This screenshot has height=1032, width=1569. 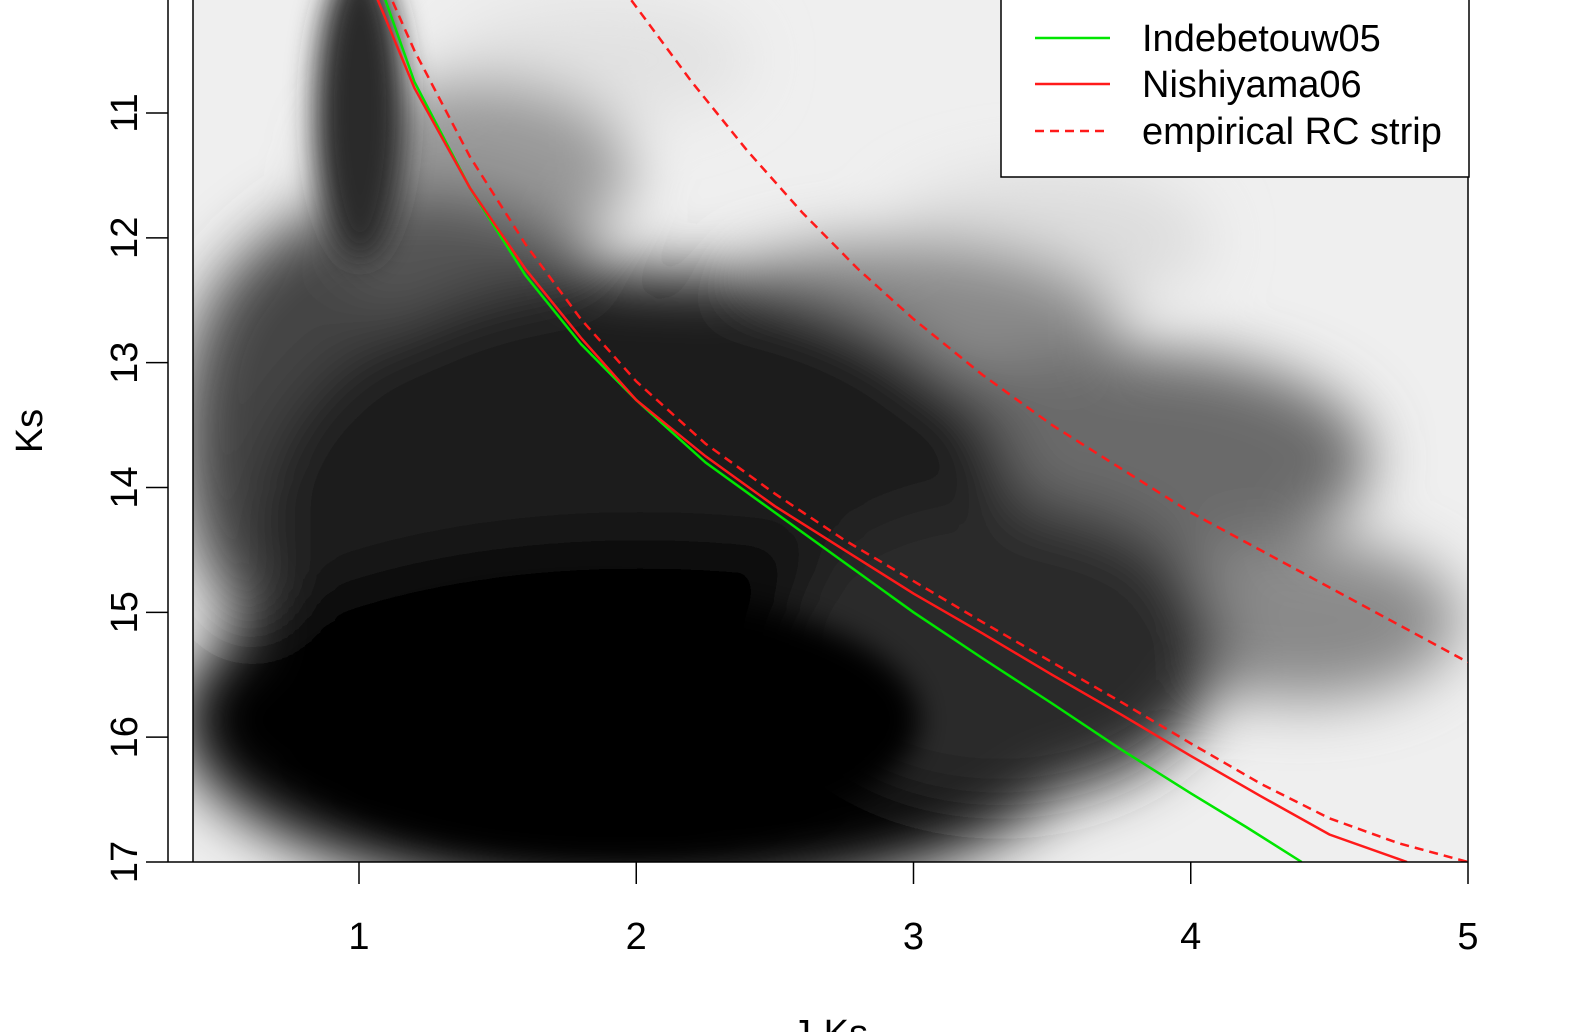 I want to click on y-axis: 11 12 13 14 15 16 17, so click(x=136, y=441).